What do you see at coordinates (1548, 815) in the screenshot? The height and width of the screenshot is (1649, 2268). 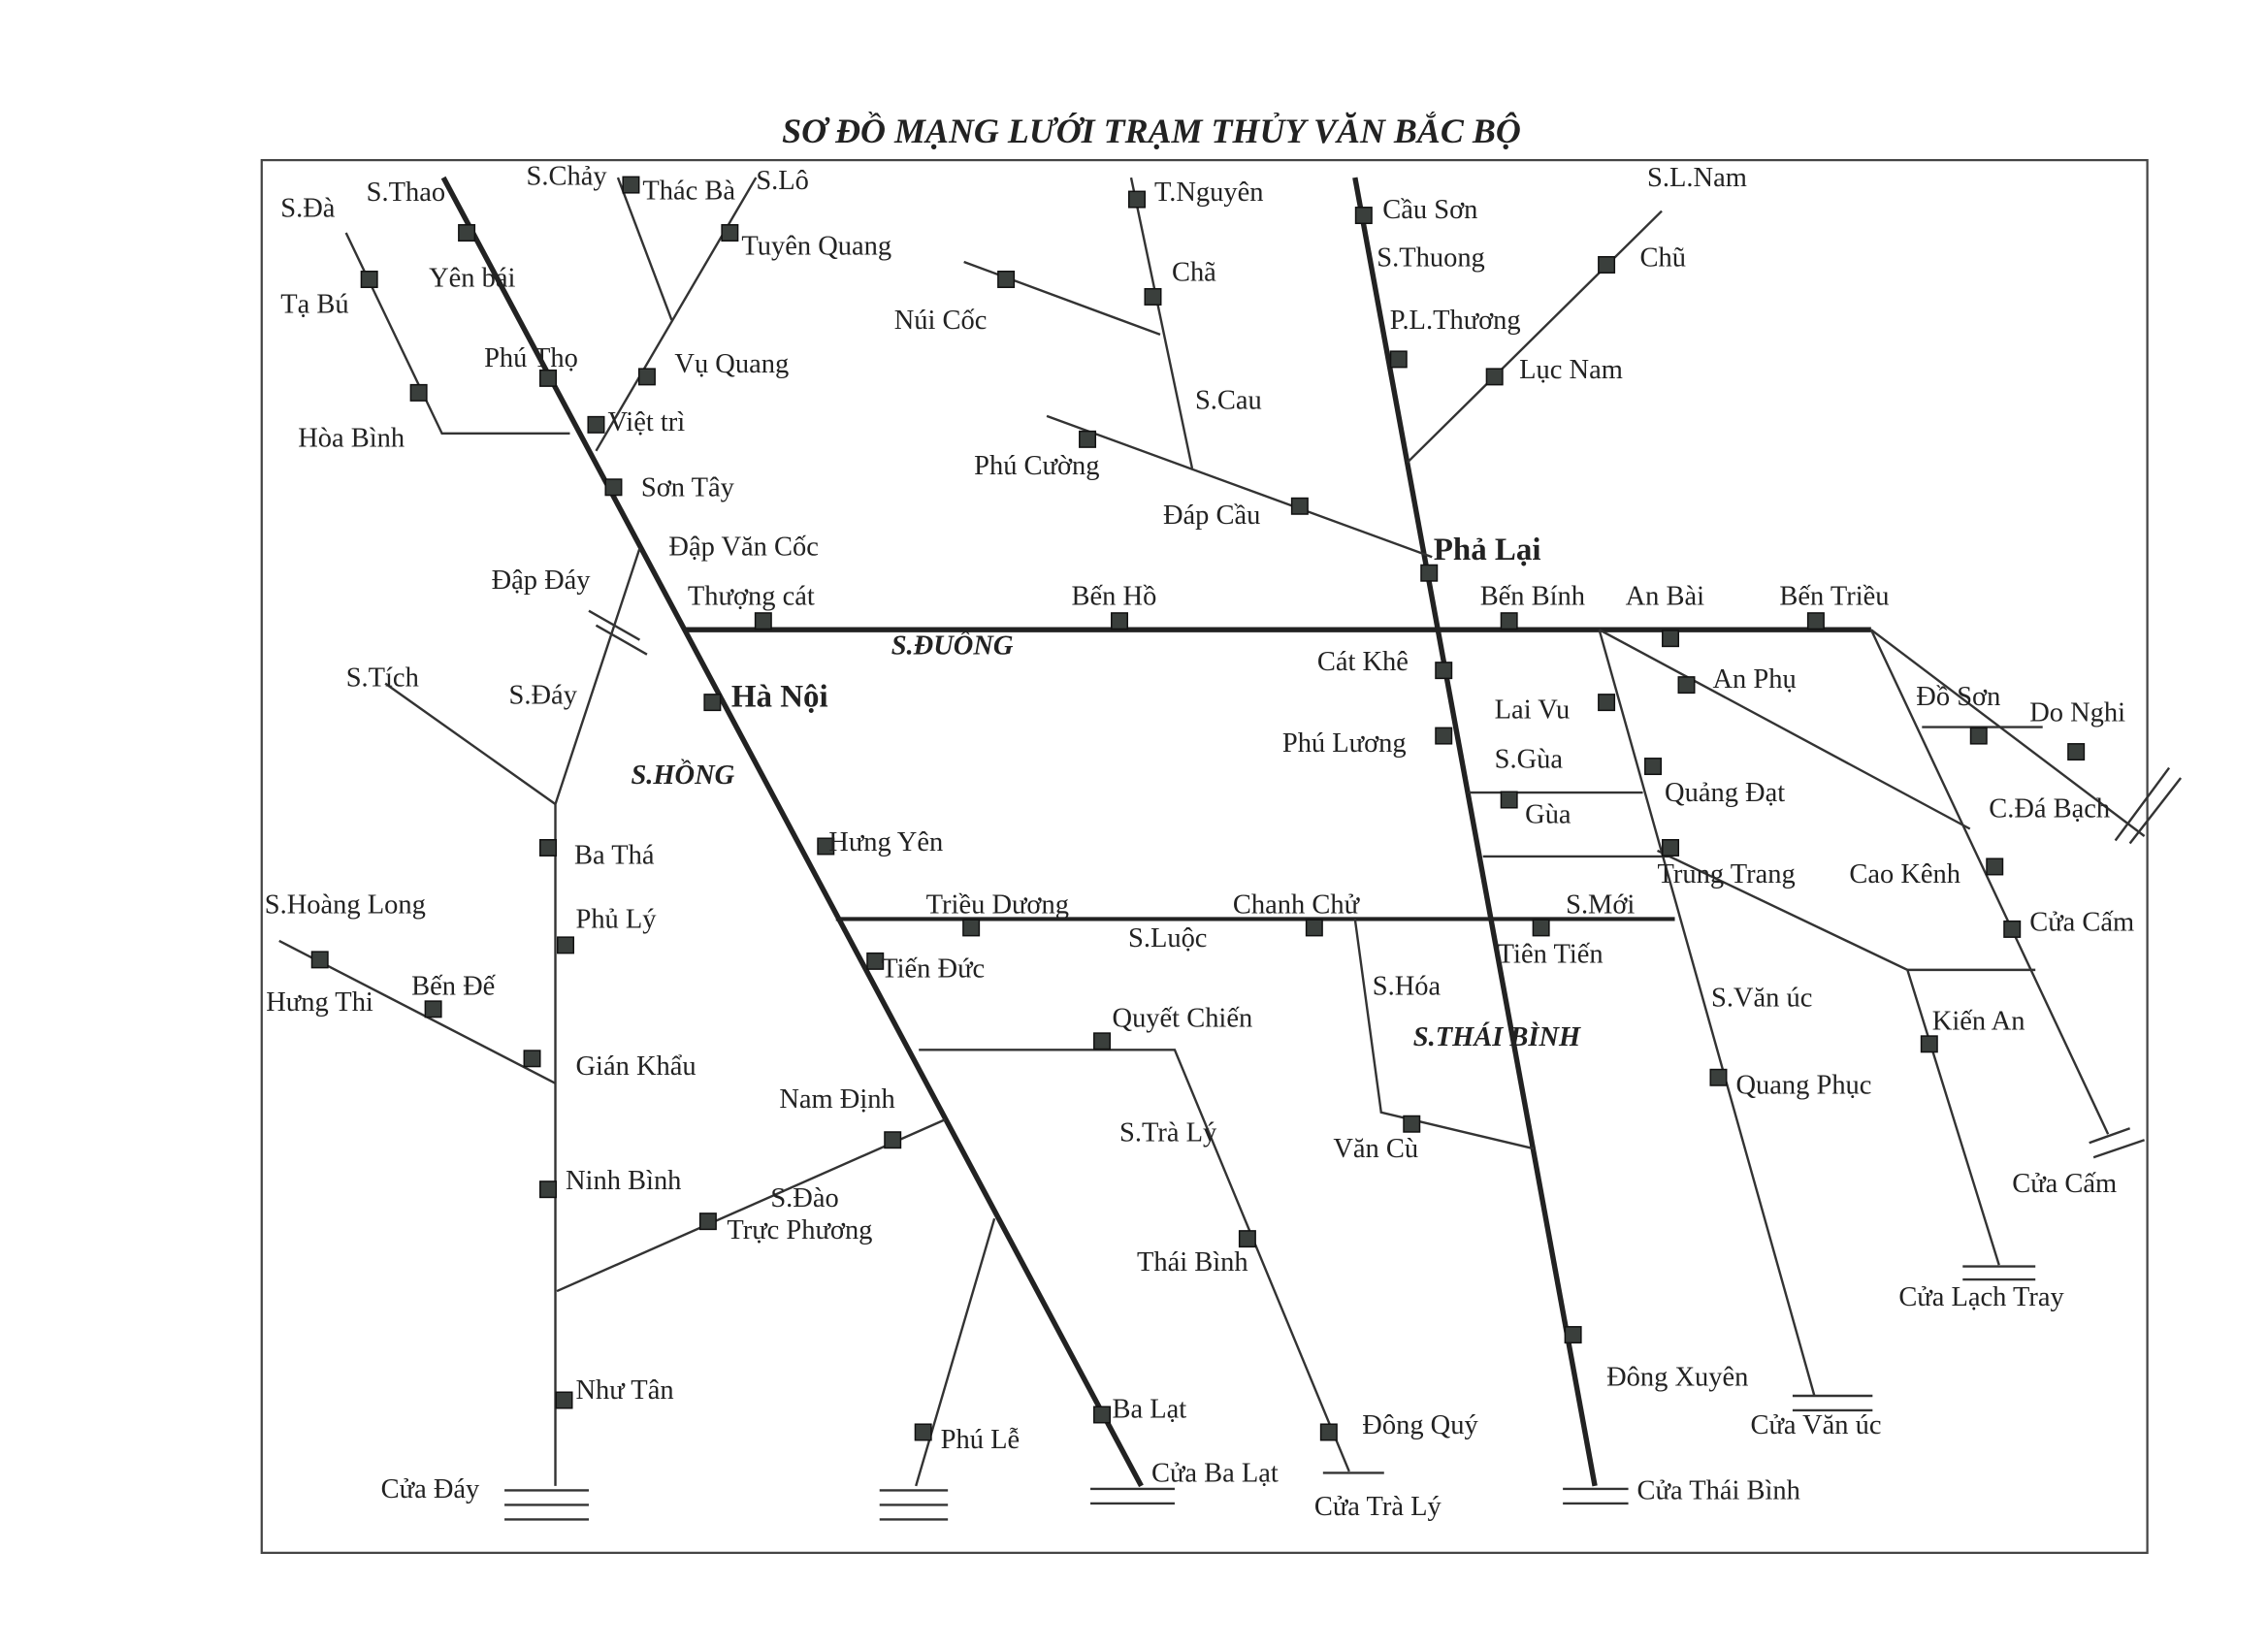 I see `station-label: Gùa` at bounding box center [1548, 815].